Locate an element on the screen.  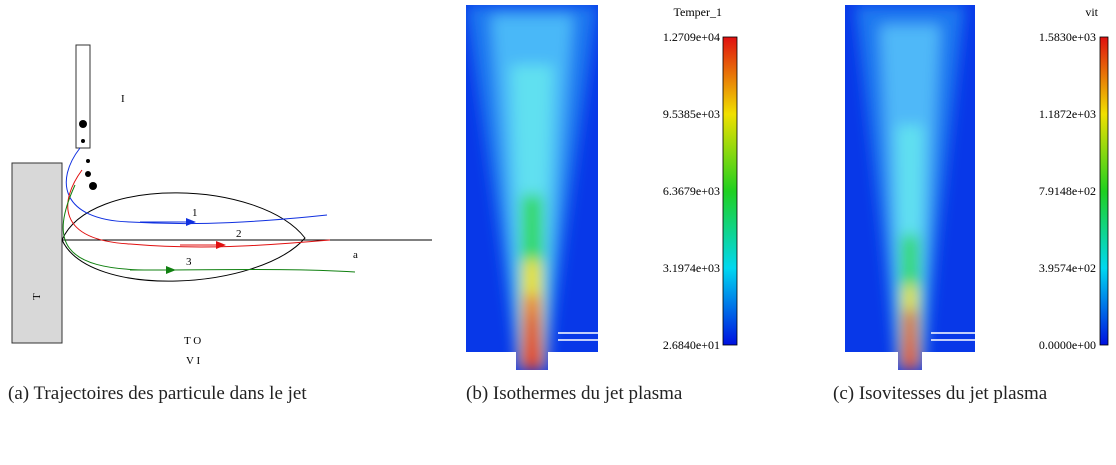
colorbar-tick: 3.9574e+02 is located at coordinates (1067, 268).